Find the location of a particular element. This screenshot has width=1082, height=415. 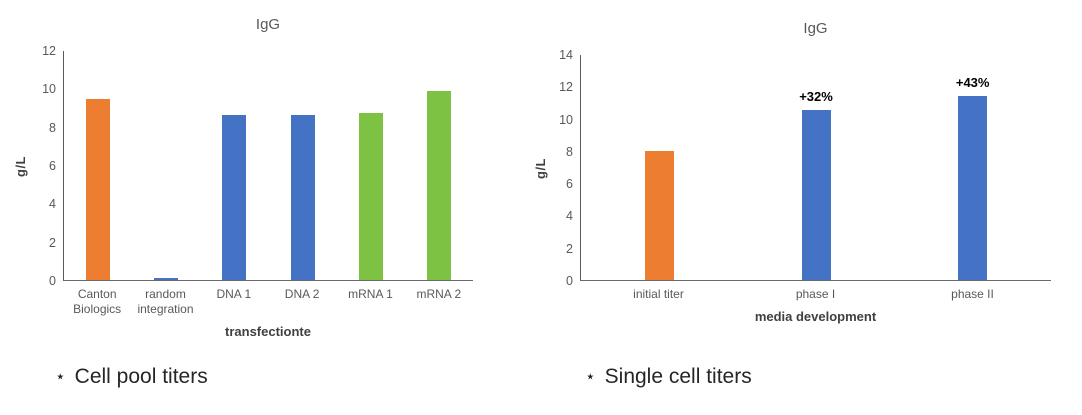

bar-slot: +43% is located at coordinates (972, 167).